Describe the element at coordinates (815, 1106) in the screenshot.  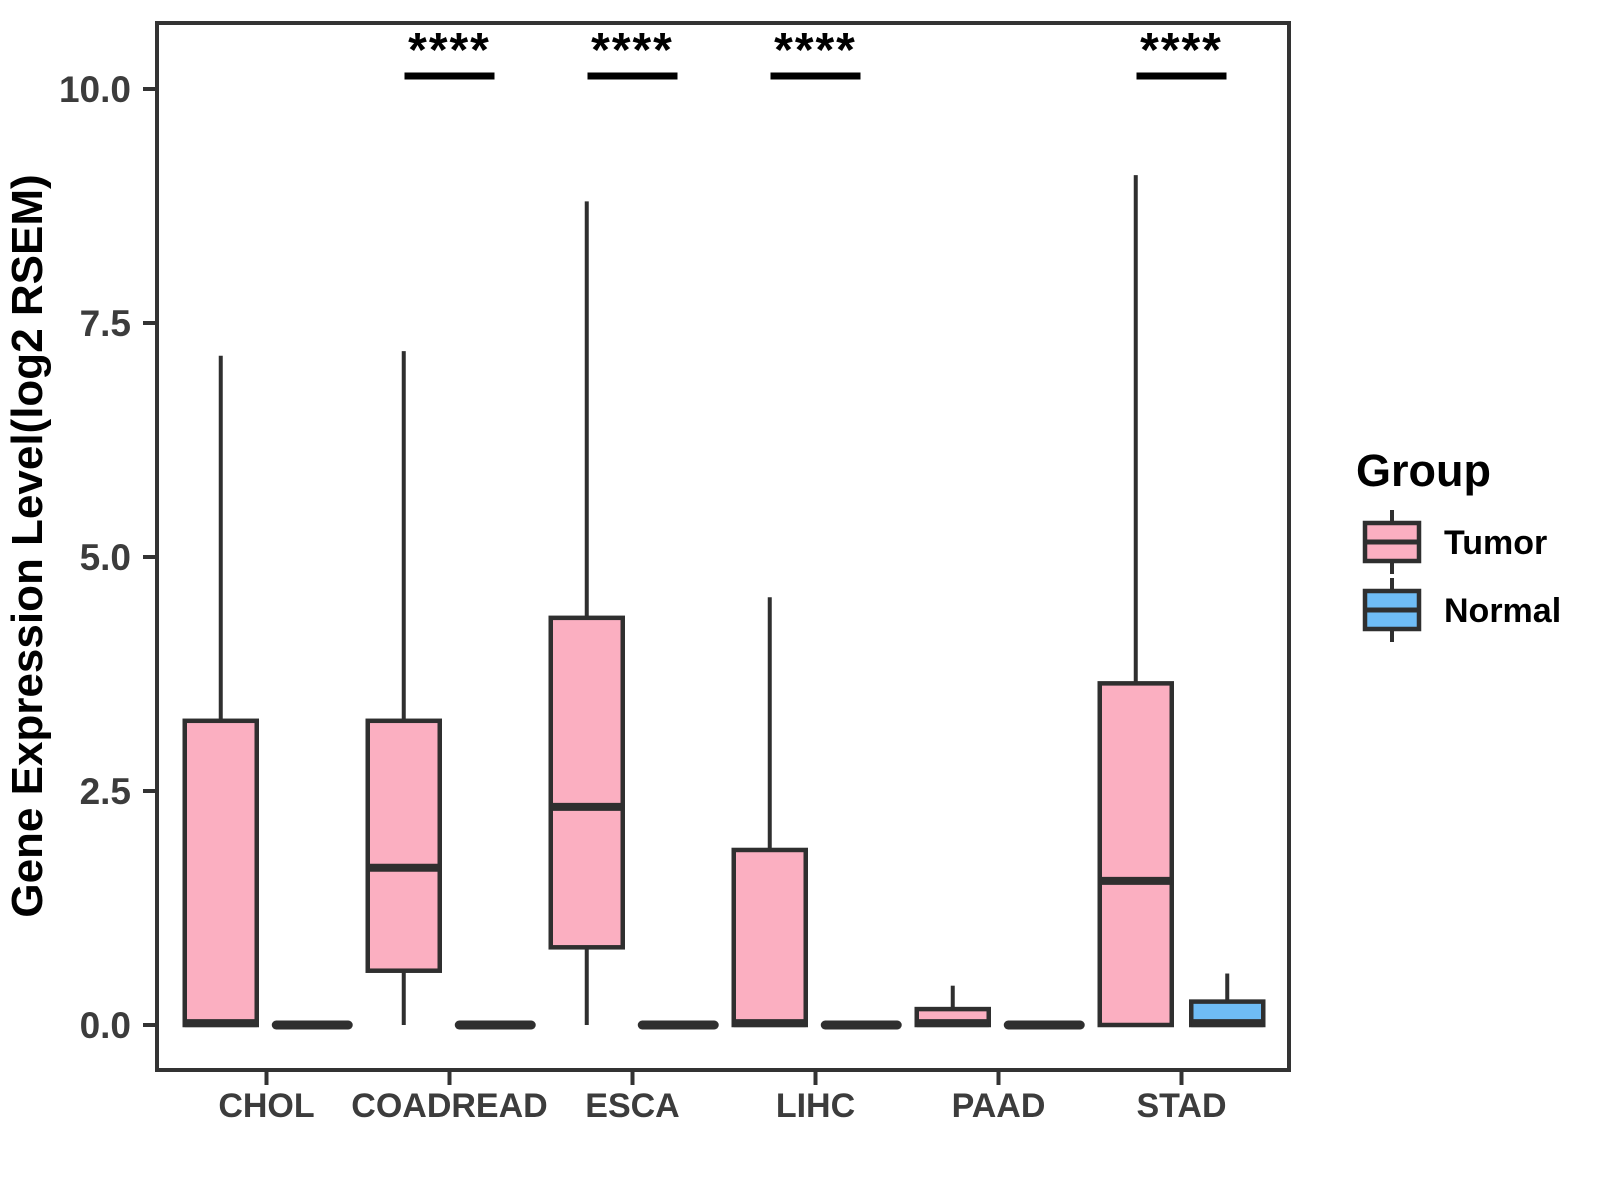
I see `x-tick-label: LIHC` at that location.